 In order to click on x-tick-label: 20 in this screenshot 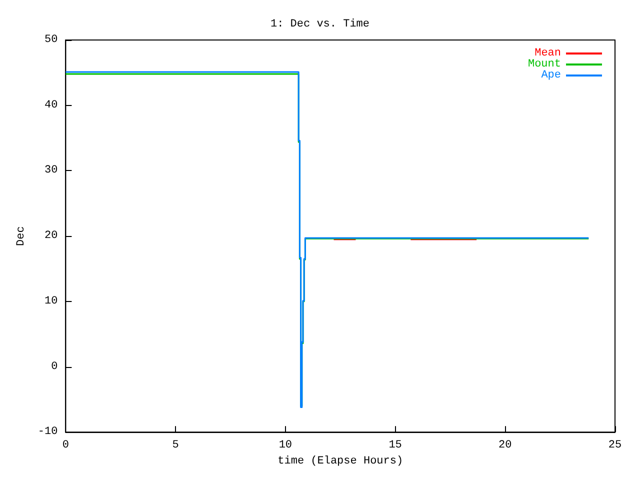, I will do `click(505, 446)`.